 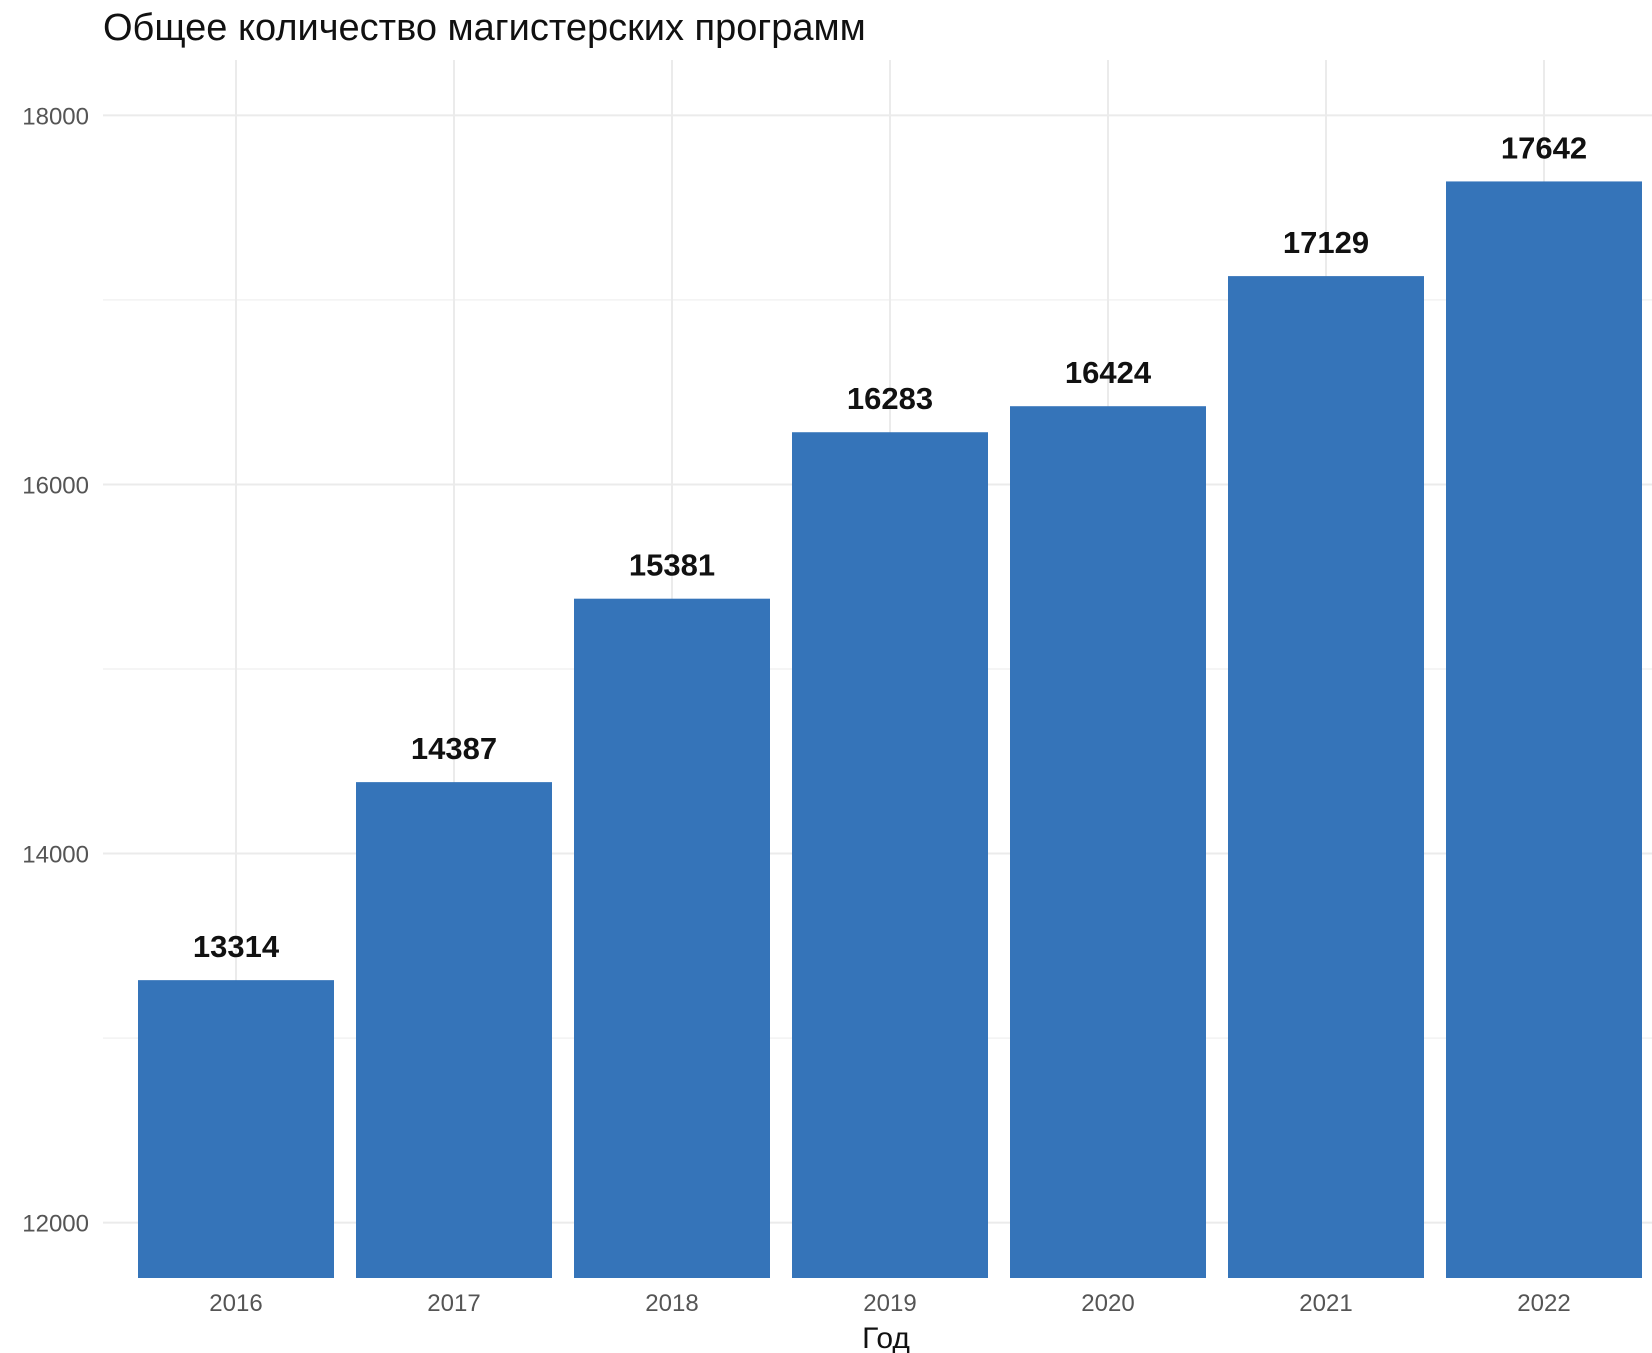 I want to click on data-label-2016: 13314, so click(x=236, y=946).